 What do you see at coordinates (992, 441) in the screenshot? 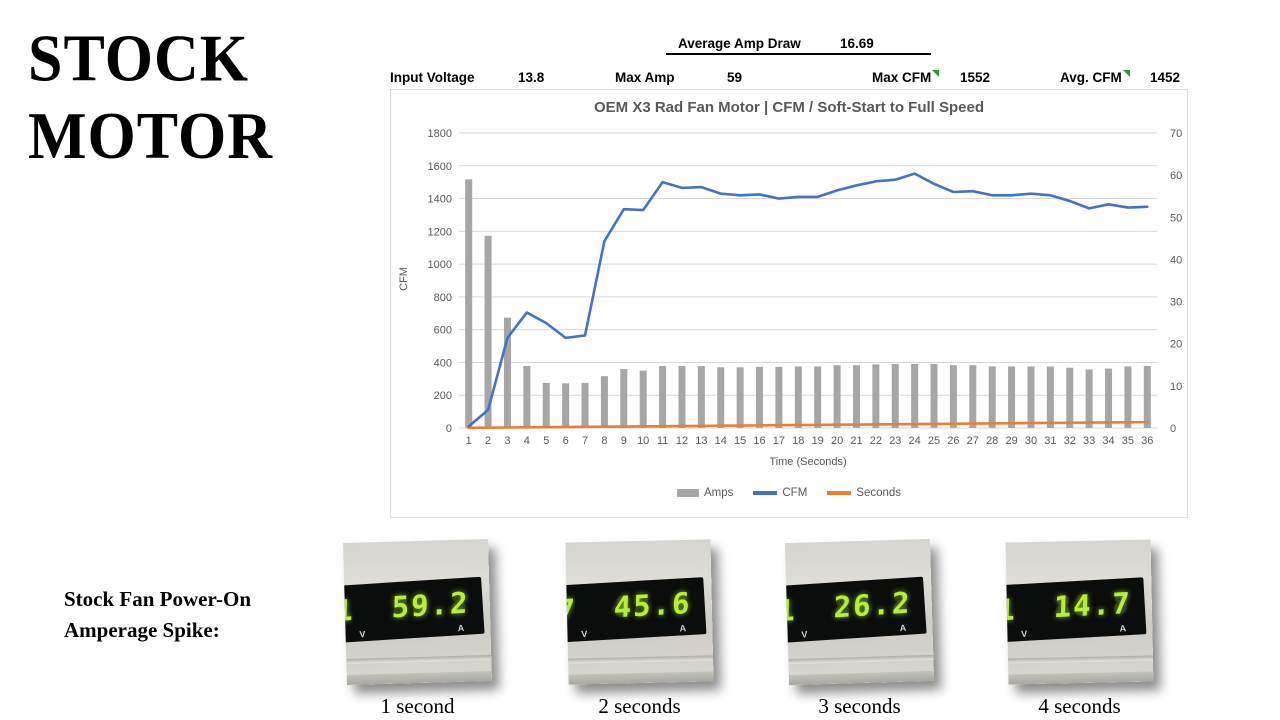
I see `svg-text: 28` at bounding box center [992, 441].